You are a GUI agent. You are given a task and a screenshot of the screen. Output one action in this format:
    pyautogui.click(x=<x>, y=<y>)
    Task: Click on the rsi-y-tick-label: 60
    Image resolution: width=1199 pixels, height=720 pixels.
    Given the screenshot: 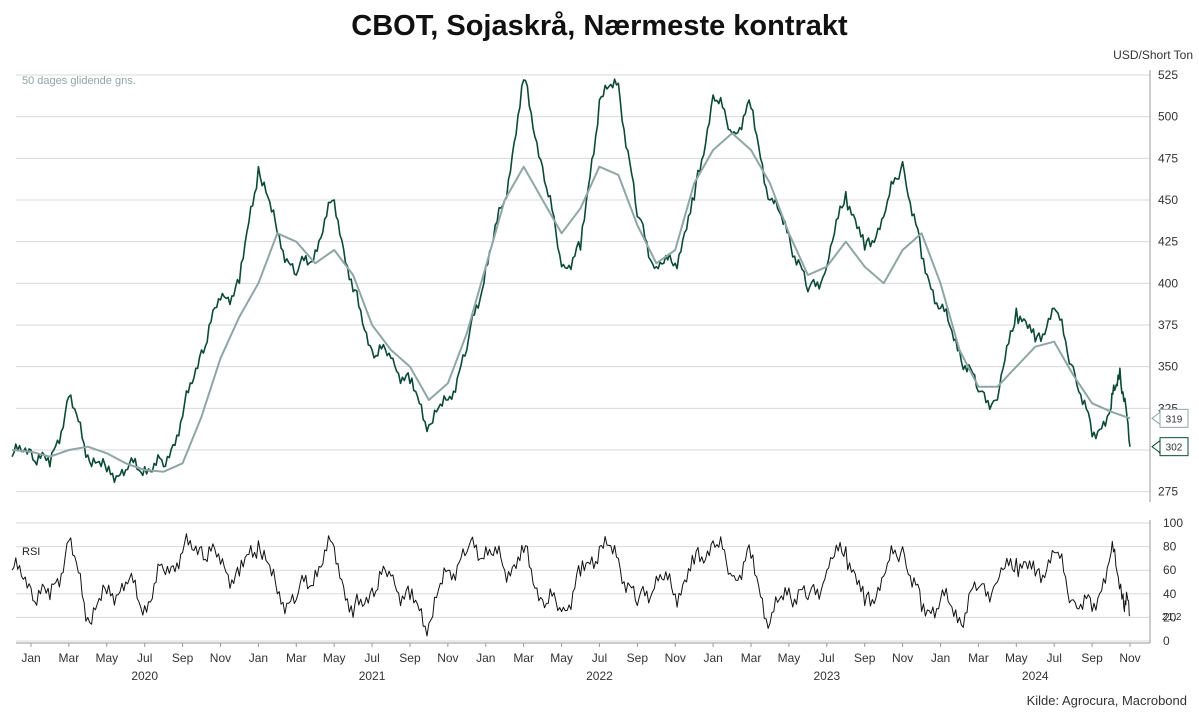 What is the action you would take?
    pyautogui.click(x=1170, y=570)
    